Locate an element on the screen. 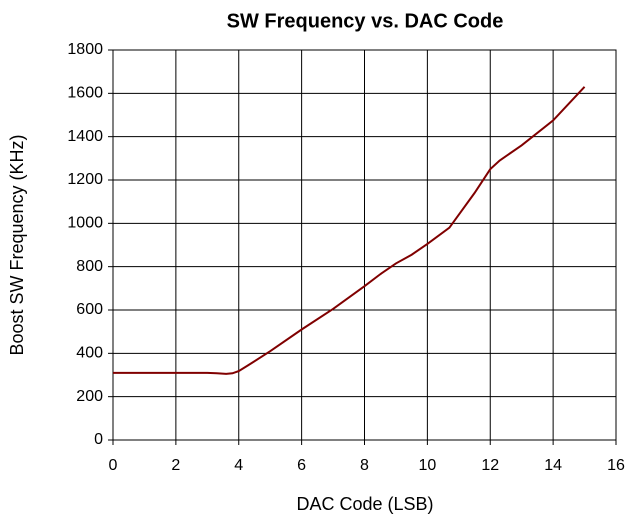 This screenshot has width=628, height=520. x-tick-label: 4 is located at coordinates (238, 465).